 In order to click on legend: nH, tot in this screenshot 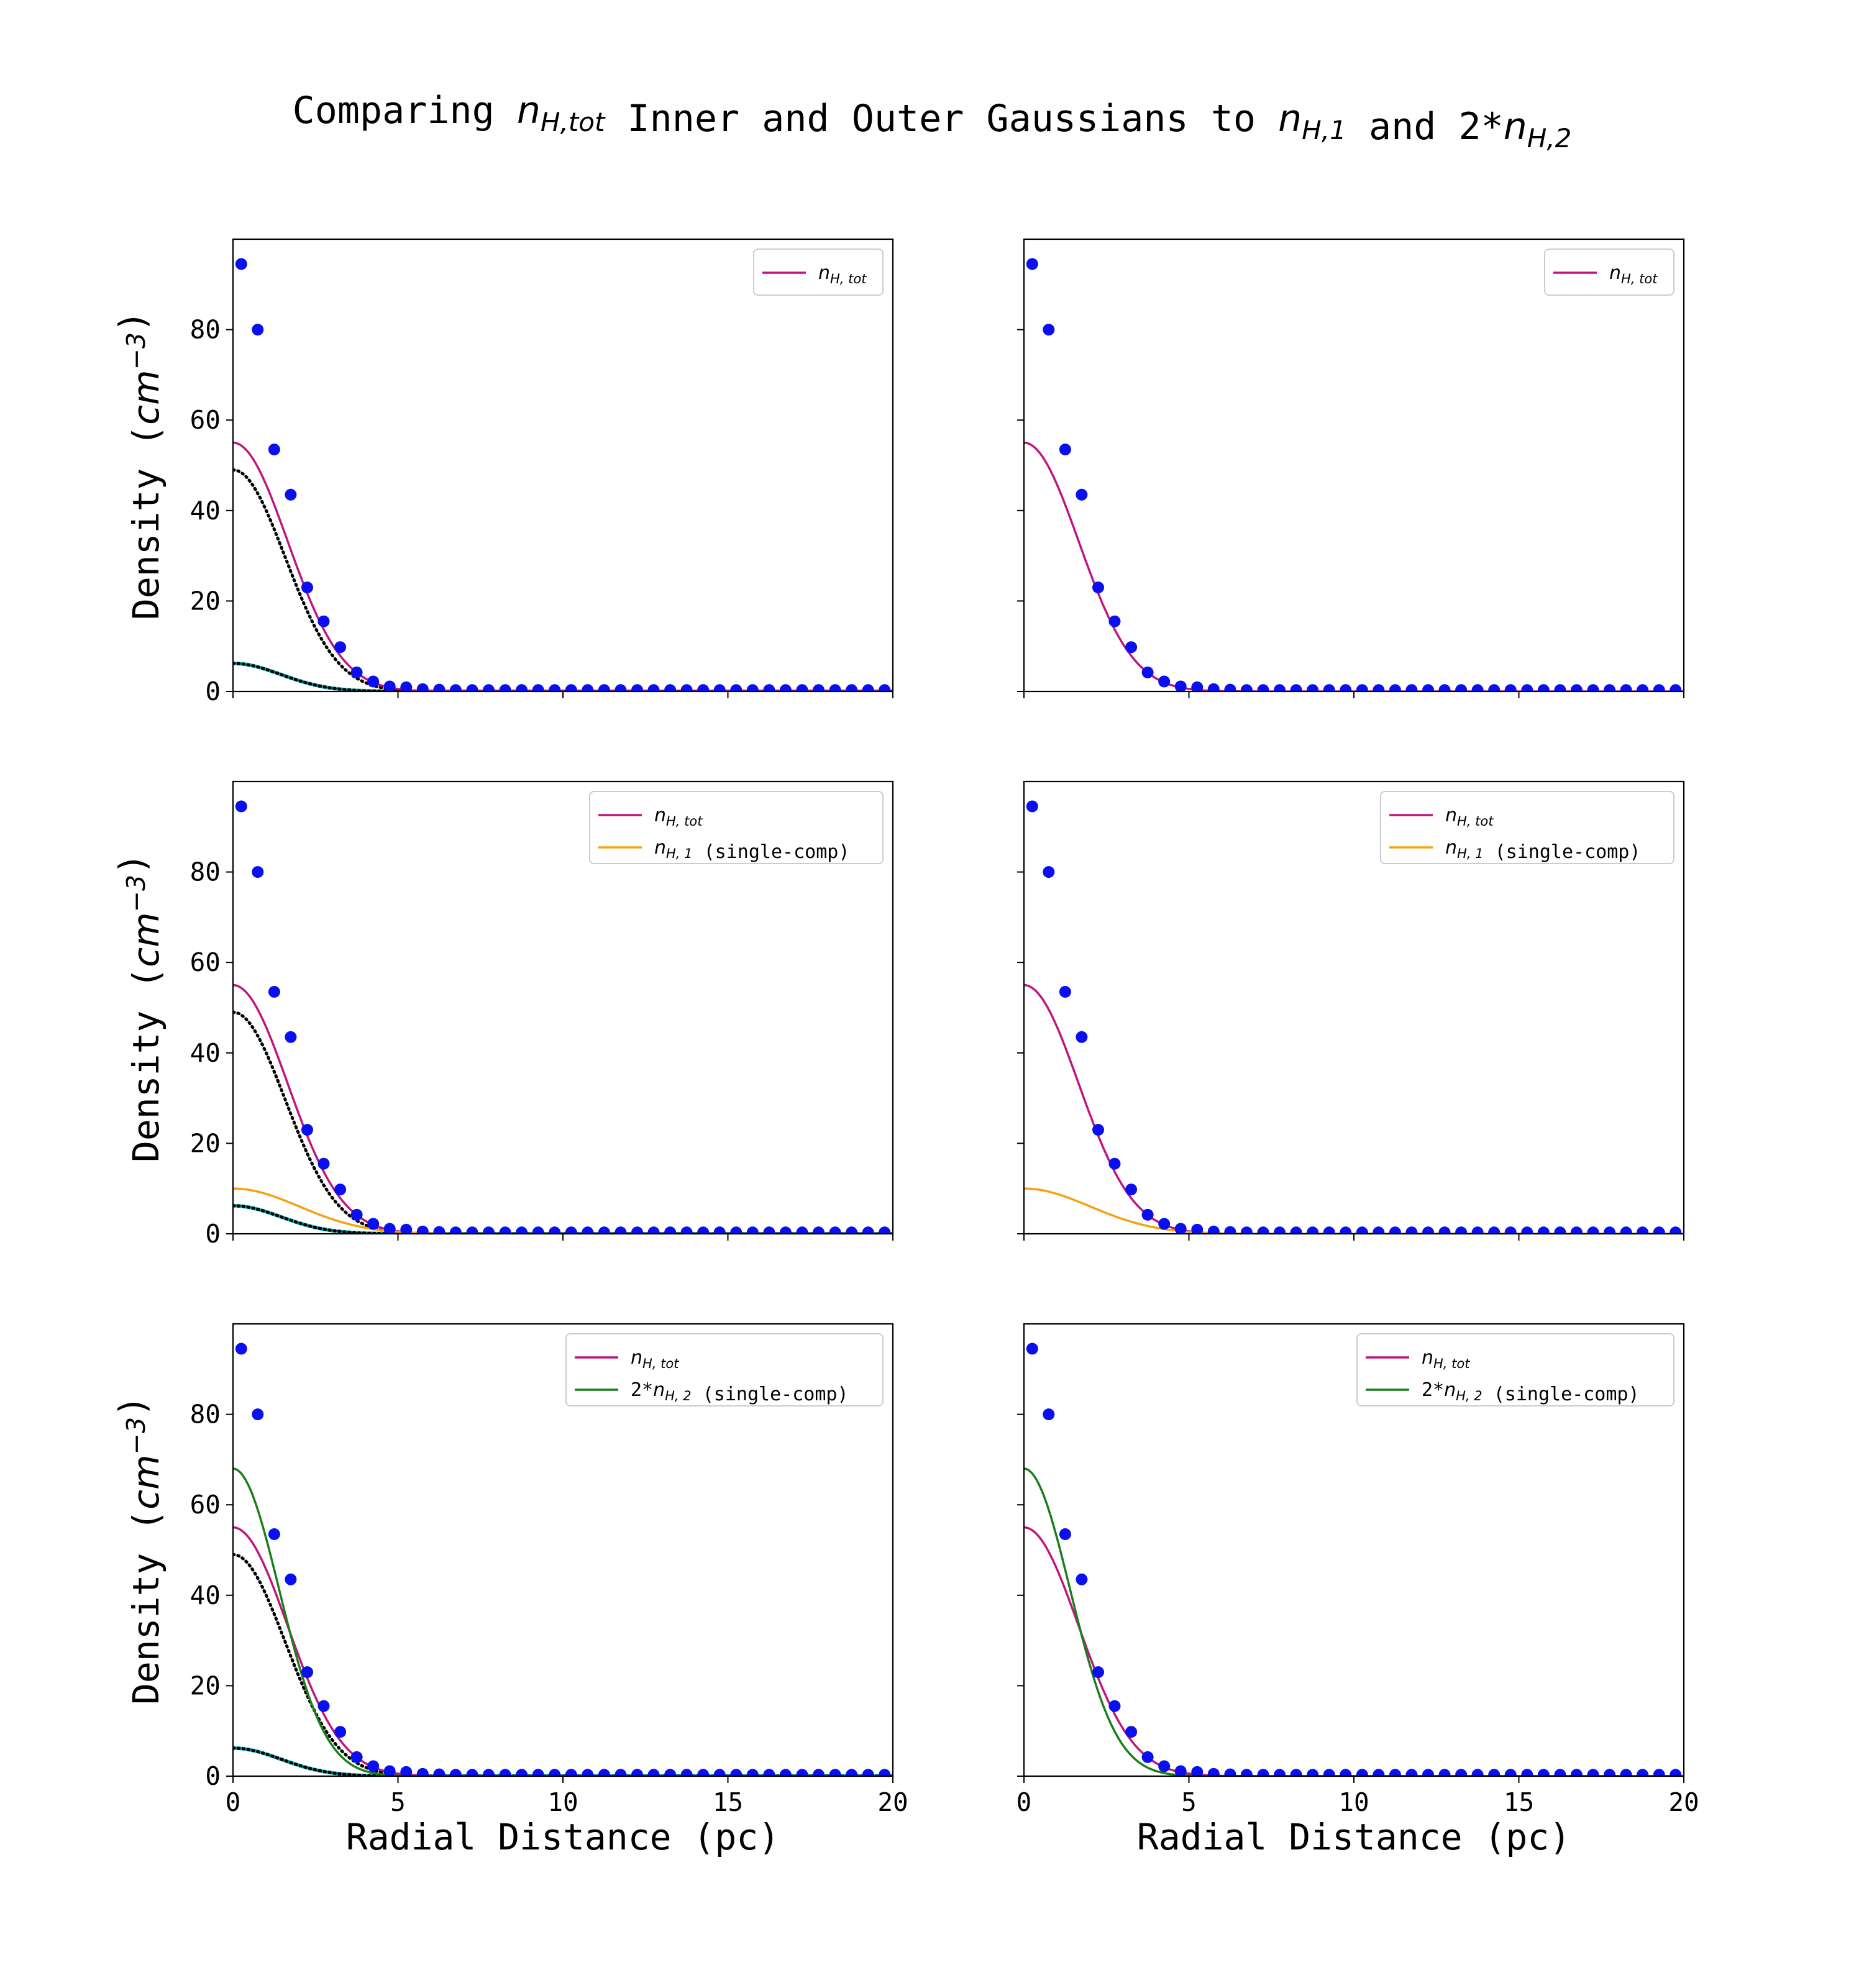, I will do `click(818, 272)`.